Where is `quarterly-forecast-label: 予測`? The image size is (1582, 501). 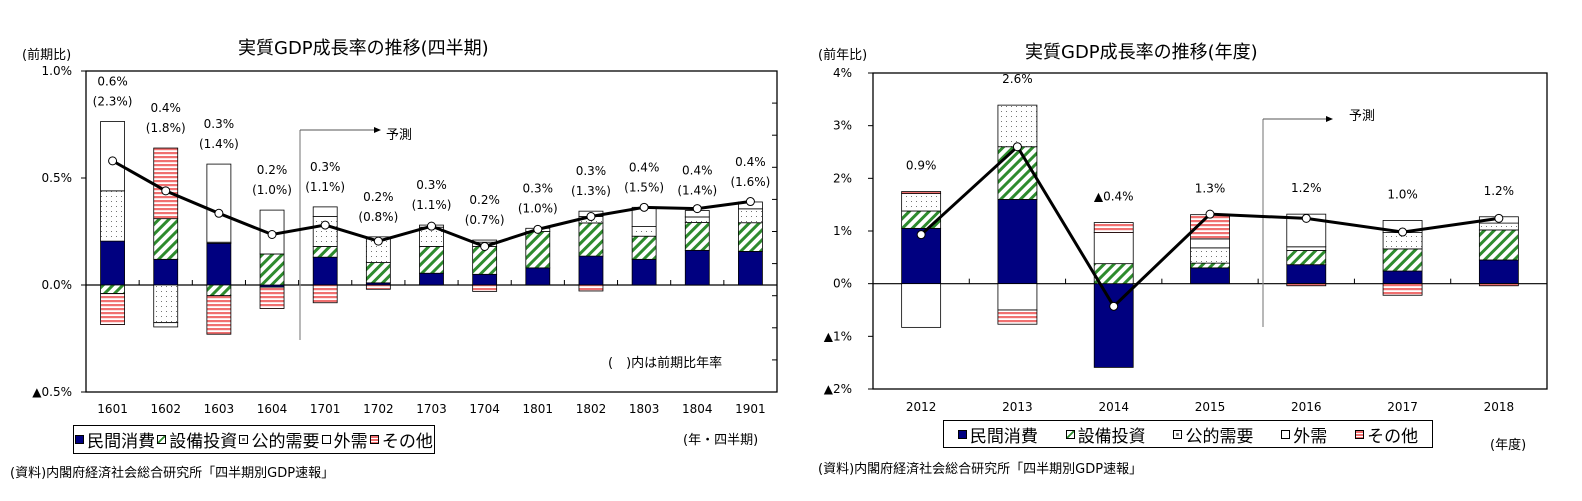 quarterly-forecast-label: 予測 is located at coordinates (399, 135).